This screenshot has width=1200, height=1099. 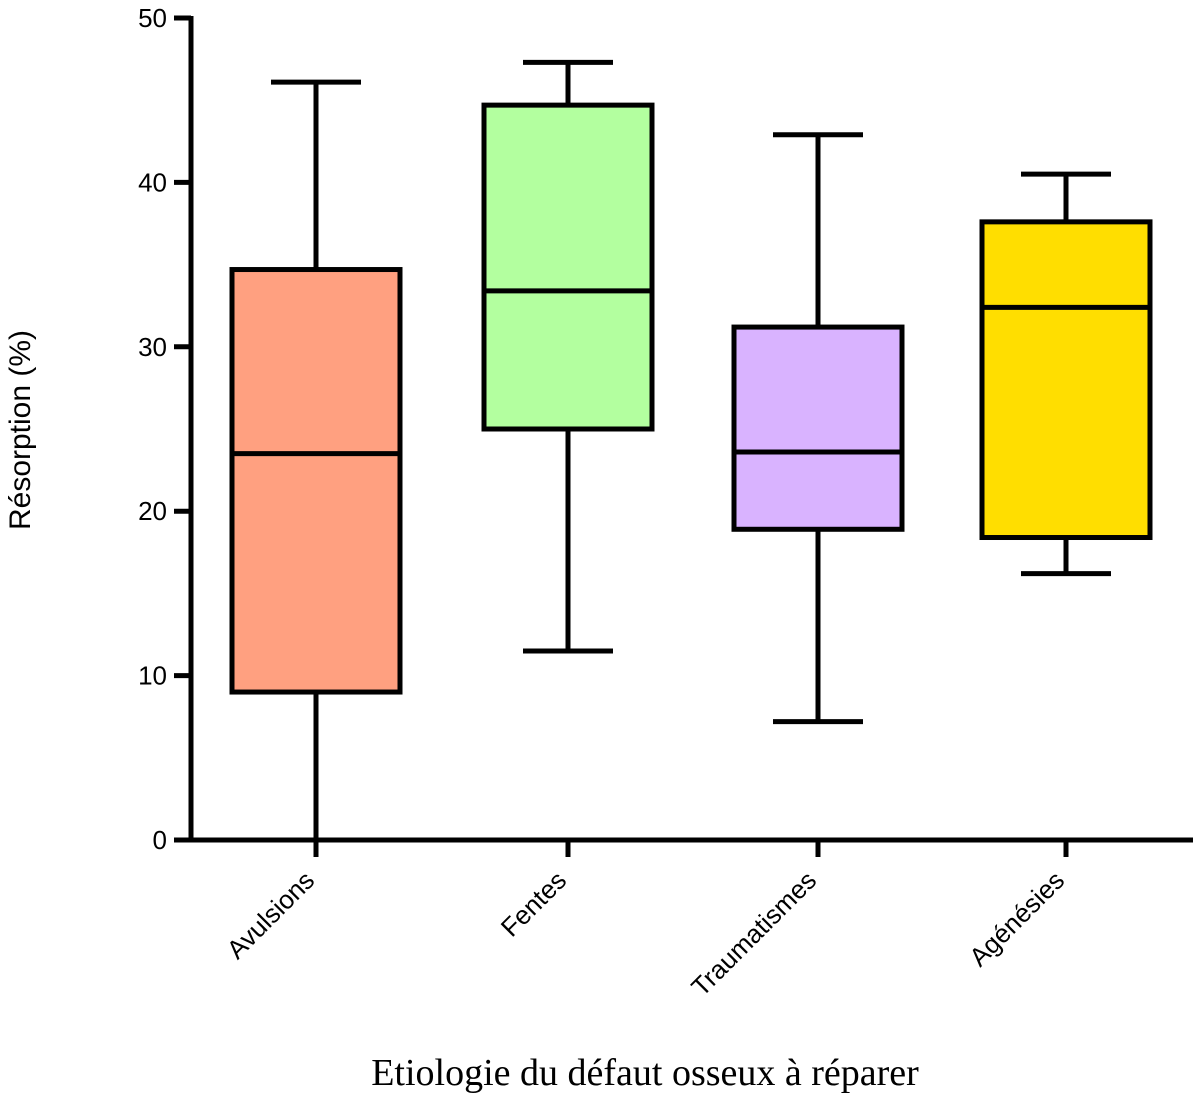 I want to click on box-traumatismes, so click(x=818, y=428).